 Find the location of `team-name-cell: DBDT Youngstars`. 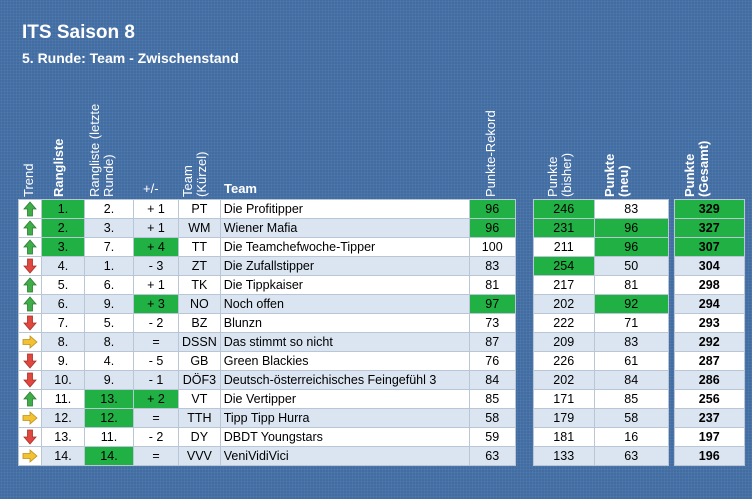

team-name-cell: DBDT Youngstars is located at coordinates (344, 437).